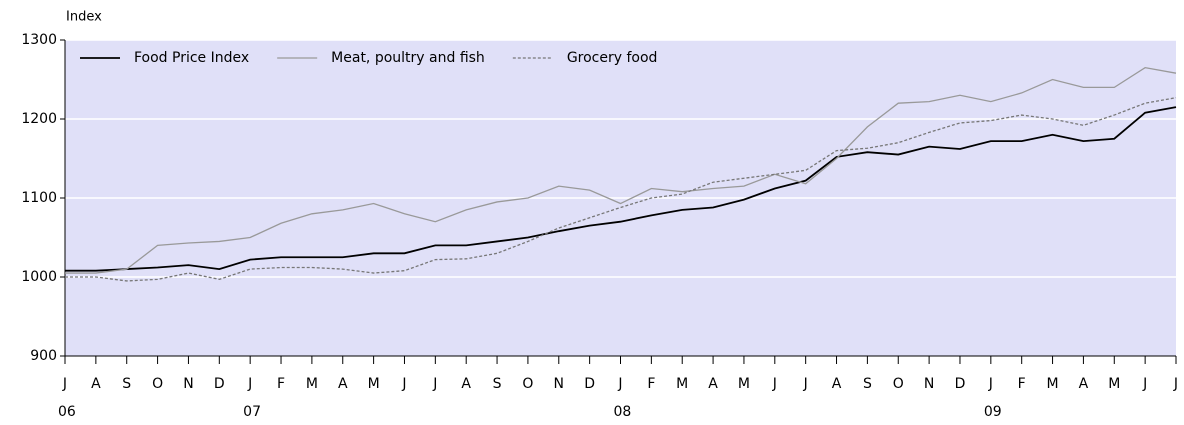 The image size is (1184, 425). Describe the element at coordinates (67, 412) in the screenshot. I see `year-label: 06` at that location.